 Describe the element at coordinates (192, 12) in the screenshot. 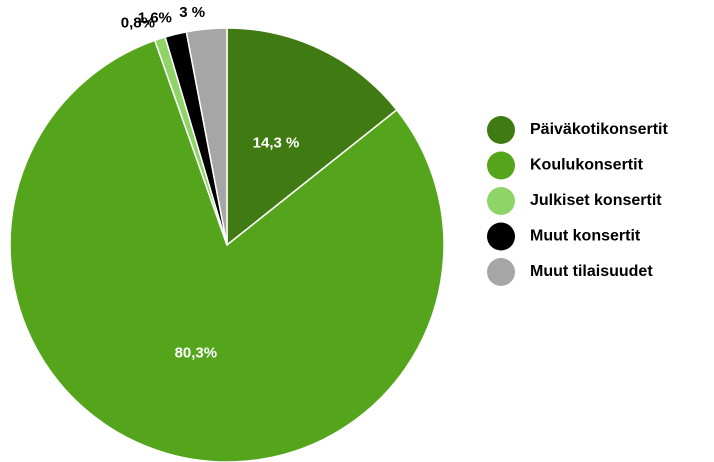

I see `data-label: 3 %` at that location.